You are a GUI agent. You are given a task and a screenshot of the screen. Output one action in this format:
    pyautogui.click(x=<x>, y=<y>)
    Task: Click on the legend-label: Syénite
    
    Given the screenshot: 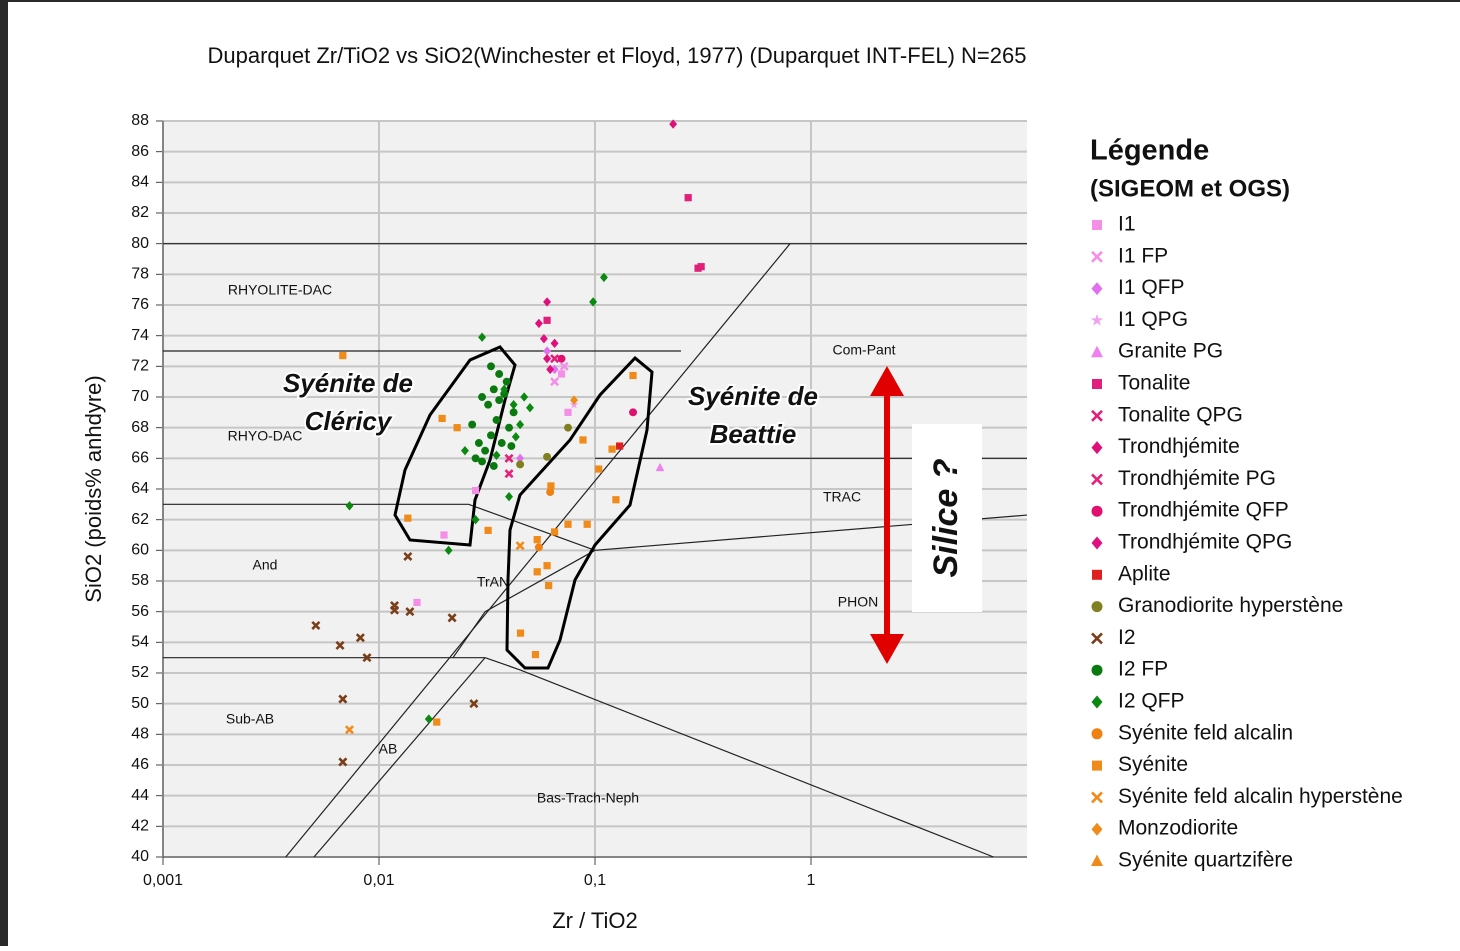 What is the action you would take?
    pyautogui.click(x=1153, y=764)
    